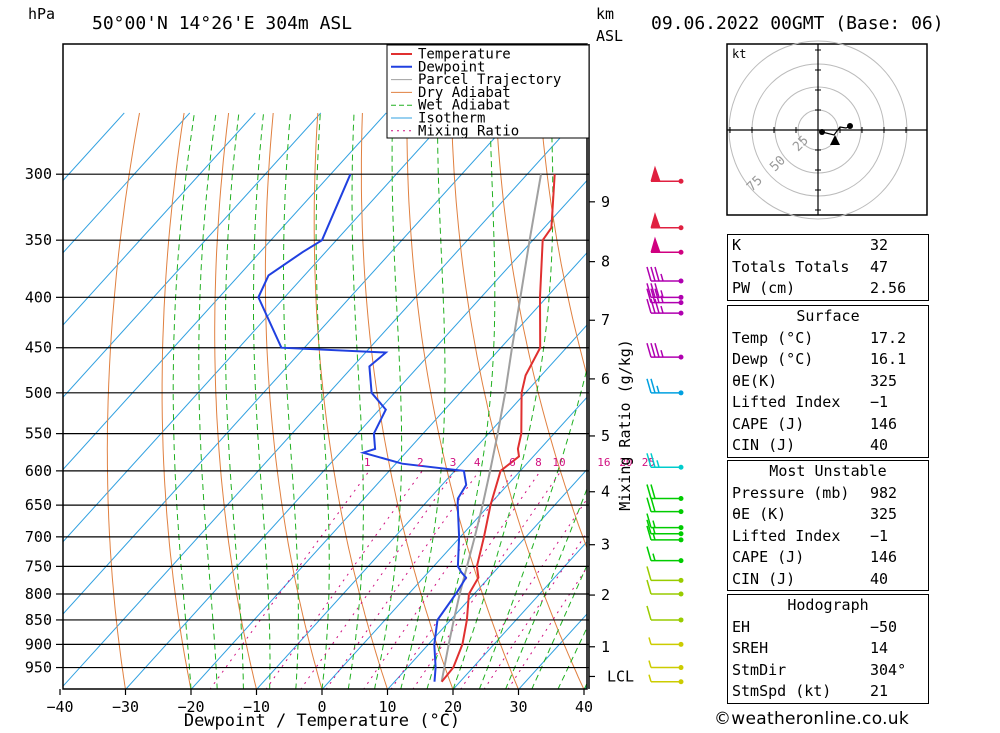 The width and height of the screenshot is (1000, 733). Describe the element at coordinates (759, 669) in the screenshot. I see `stmdir-label: StmDir` at that location.